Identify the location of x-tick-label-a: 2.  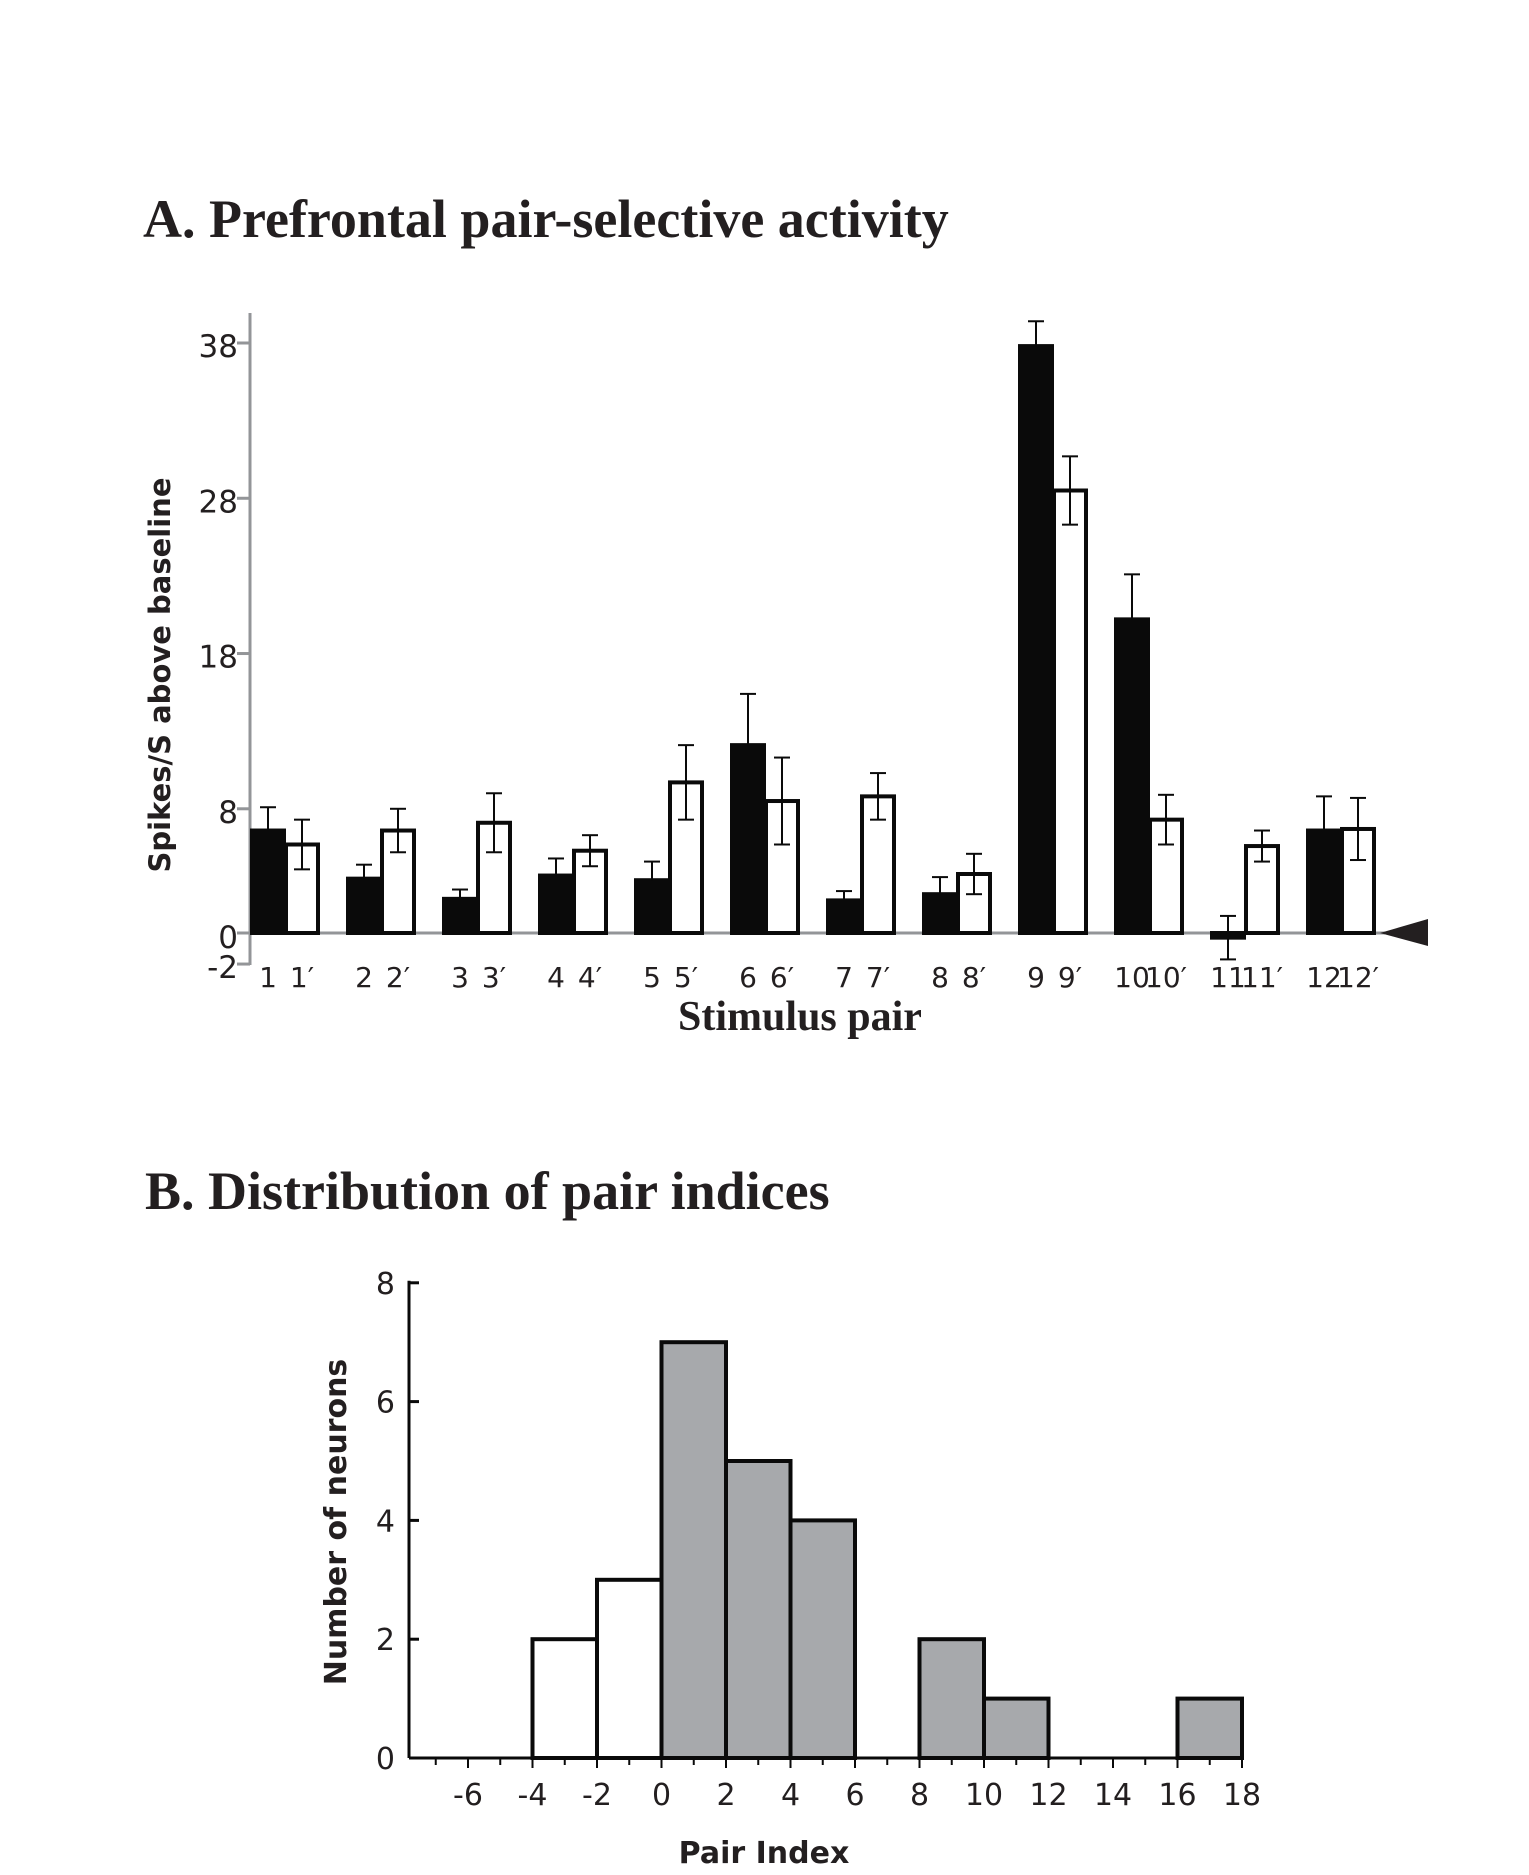
(364, 977).